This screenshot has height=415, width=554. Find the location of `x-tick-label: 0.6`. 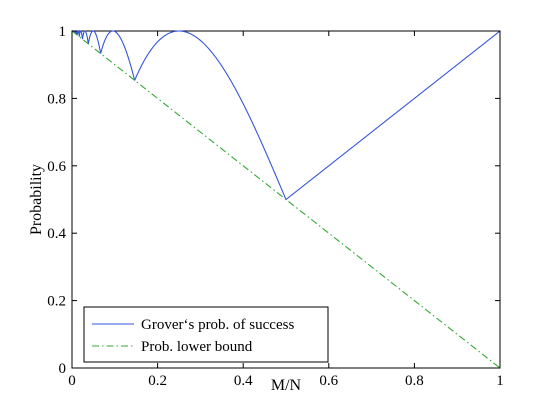

x-tick-label: 0.6 is located at coordinates (328, 381).